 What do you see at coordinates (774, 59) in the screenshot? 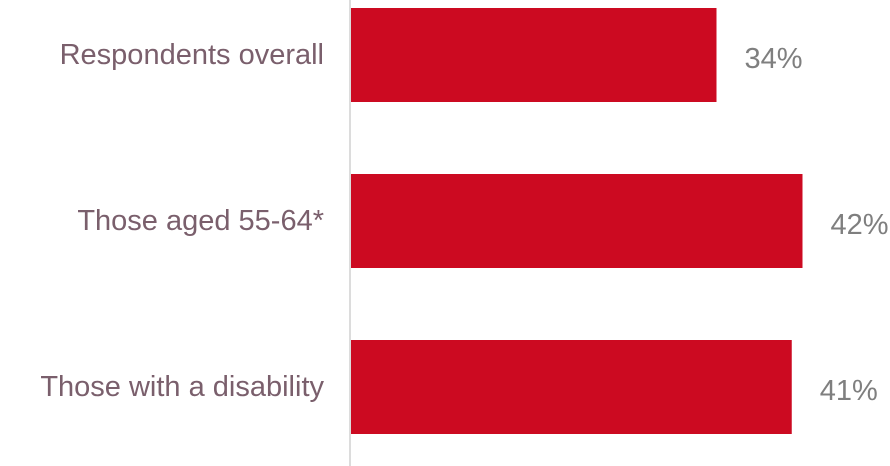
I see `data-label-1: 34%` at bounding box center [774, 59].